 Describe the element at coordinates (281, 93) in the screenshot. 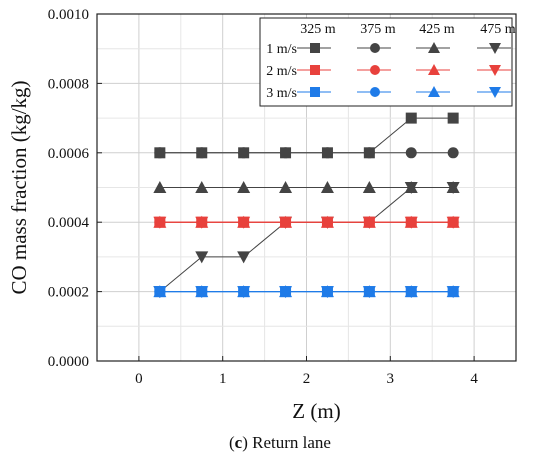

I see `legend-row-label: 3 m/s` at that location.